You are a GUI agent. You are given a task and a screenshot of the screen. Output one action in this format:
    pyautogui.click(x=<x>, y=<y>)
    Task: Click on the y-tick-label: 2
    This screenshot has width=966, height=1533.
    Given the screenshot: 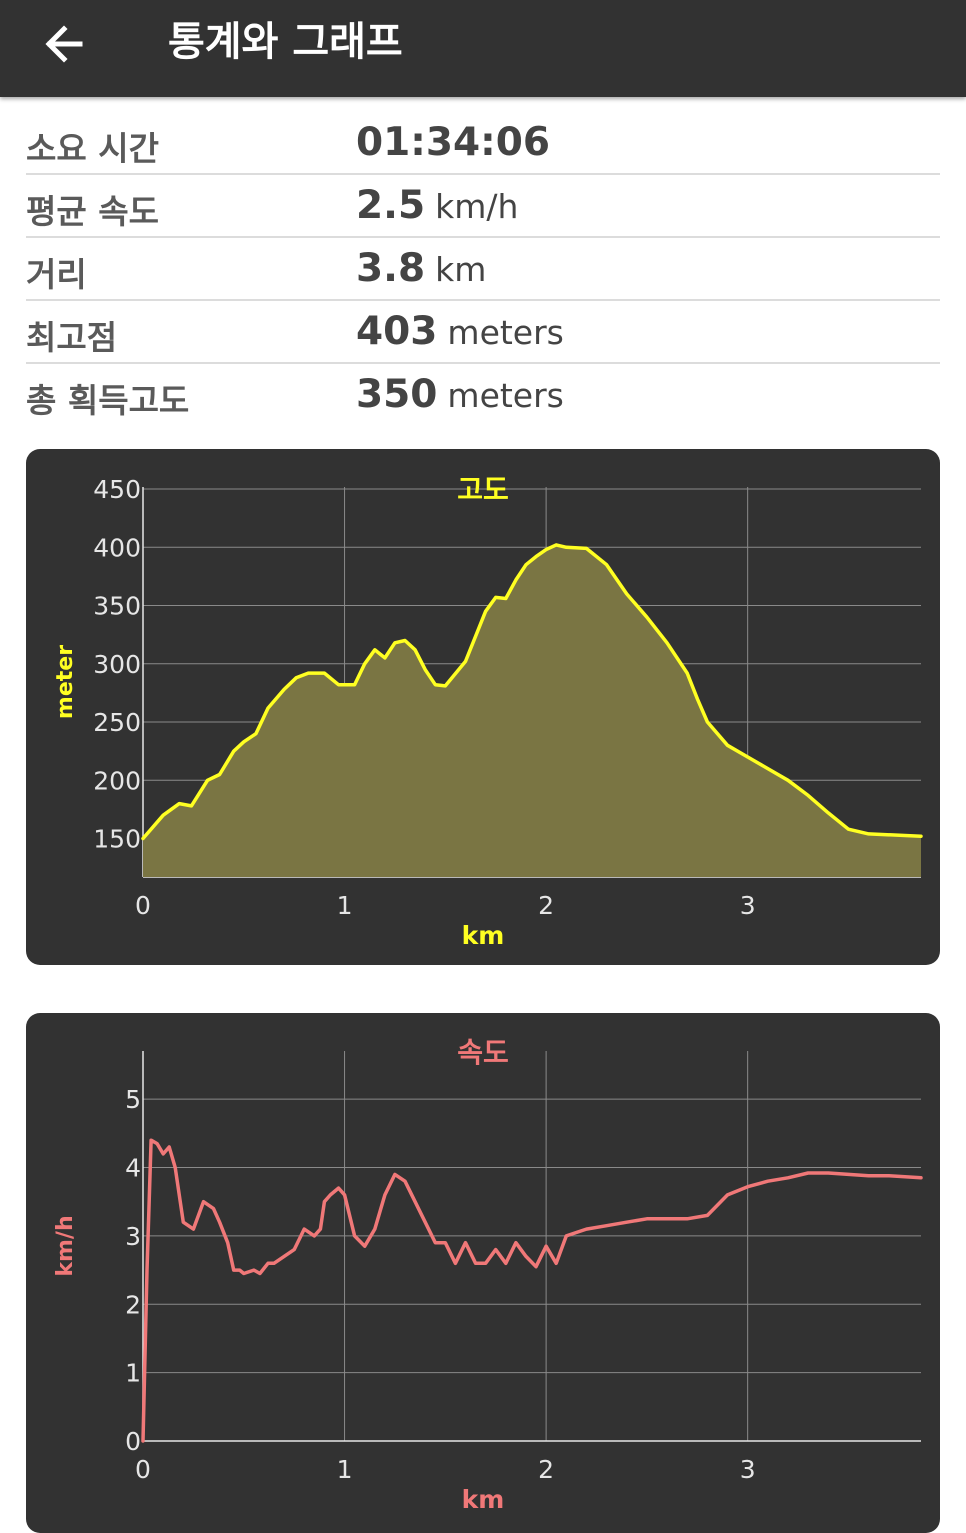 What is the action you would take?
    pyautogui.click(x=133, y=1304)
    